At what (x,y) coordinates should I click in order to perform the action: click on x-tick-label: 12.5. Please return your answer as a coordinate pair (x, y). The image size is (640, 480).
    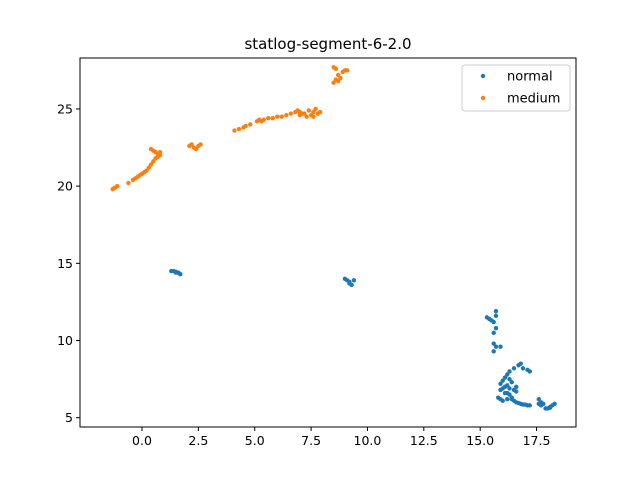
    Looking at the image, I should click on (424, 440).